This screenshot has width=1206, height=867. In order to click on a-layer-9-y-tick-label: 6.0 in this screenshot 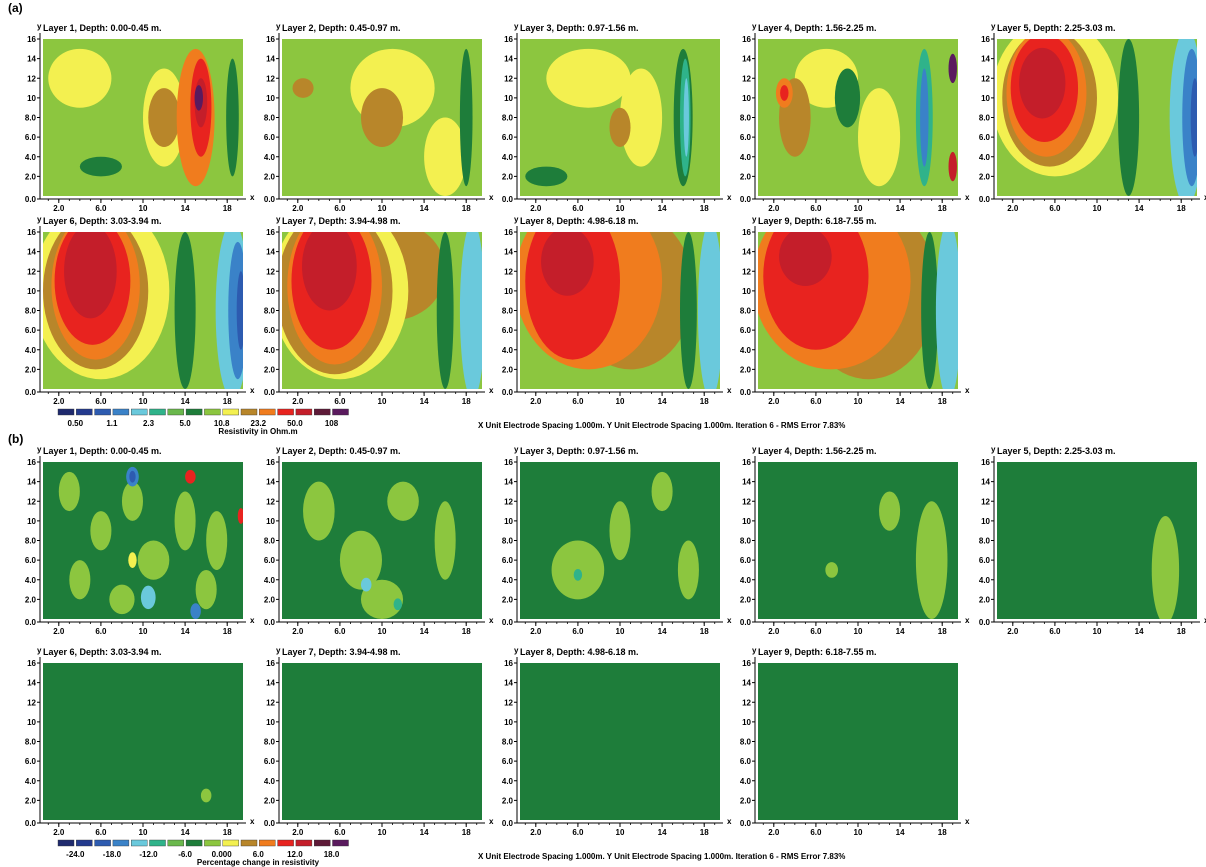, I will do `click(746, 330)`.